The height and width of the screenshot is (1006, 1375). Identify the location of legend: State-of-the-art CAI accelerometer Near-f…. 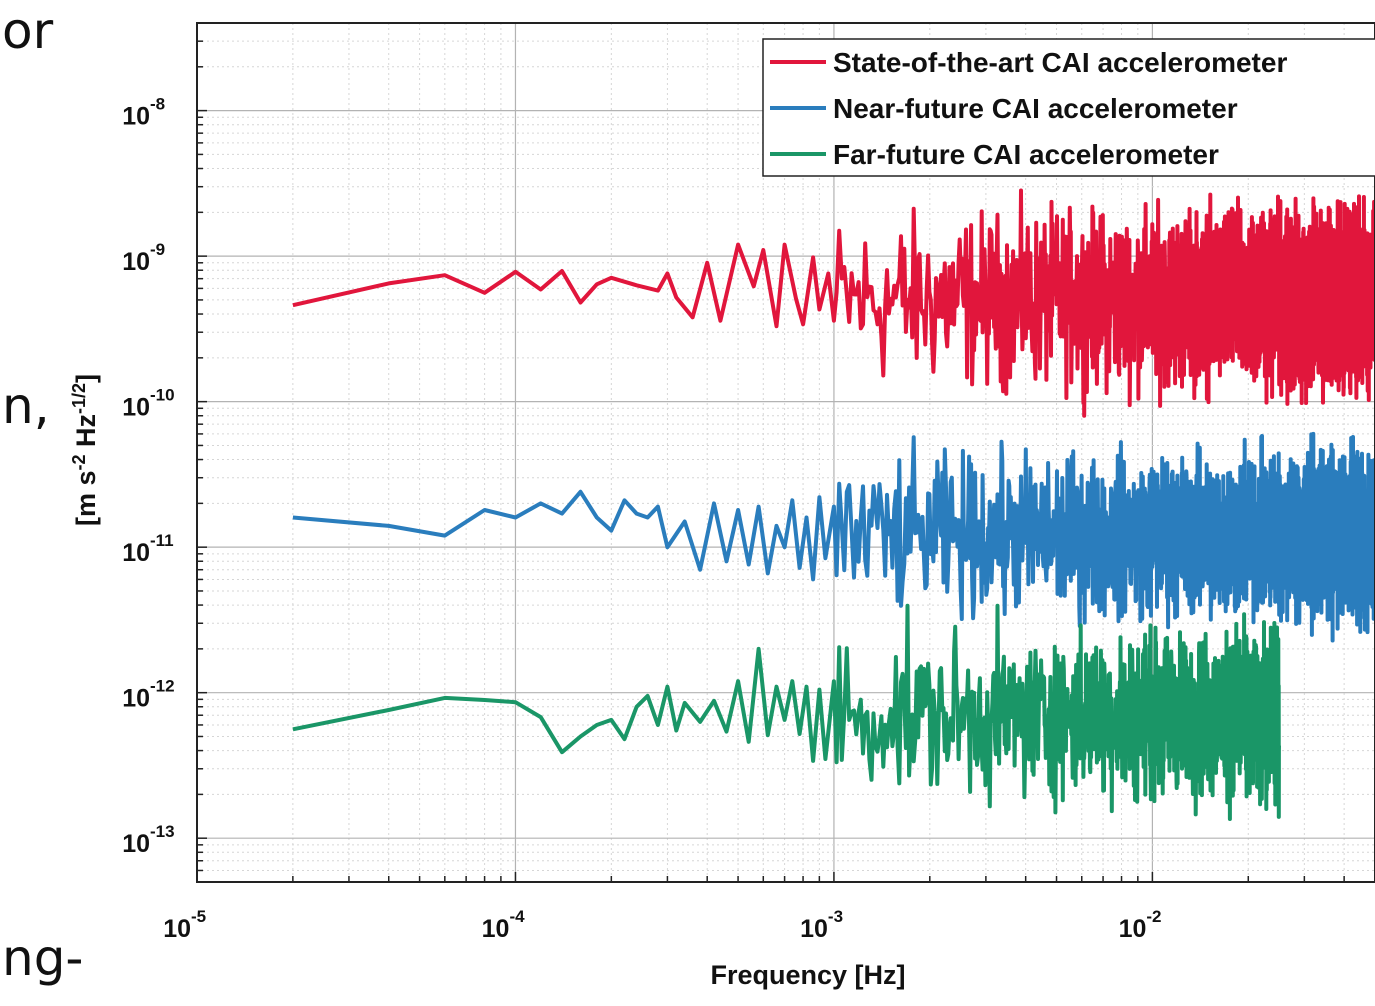
(1068, 107).